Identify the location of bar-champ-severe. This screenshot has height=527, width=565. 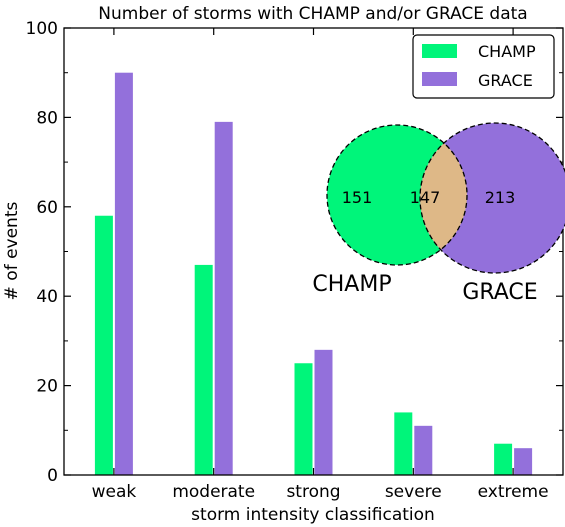
(403, 443).